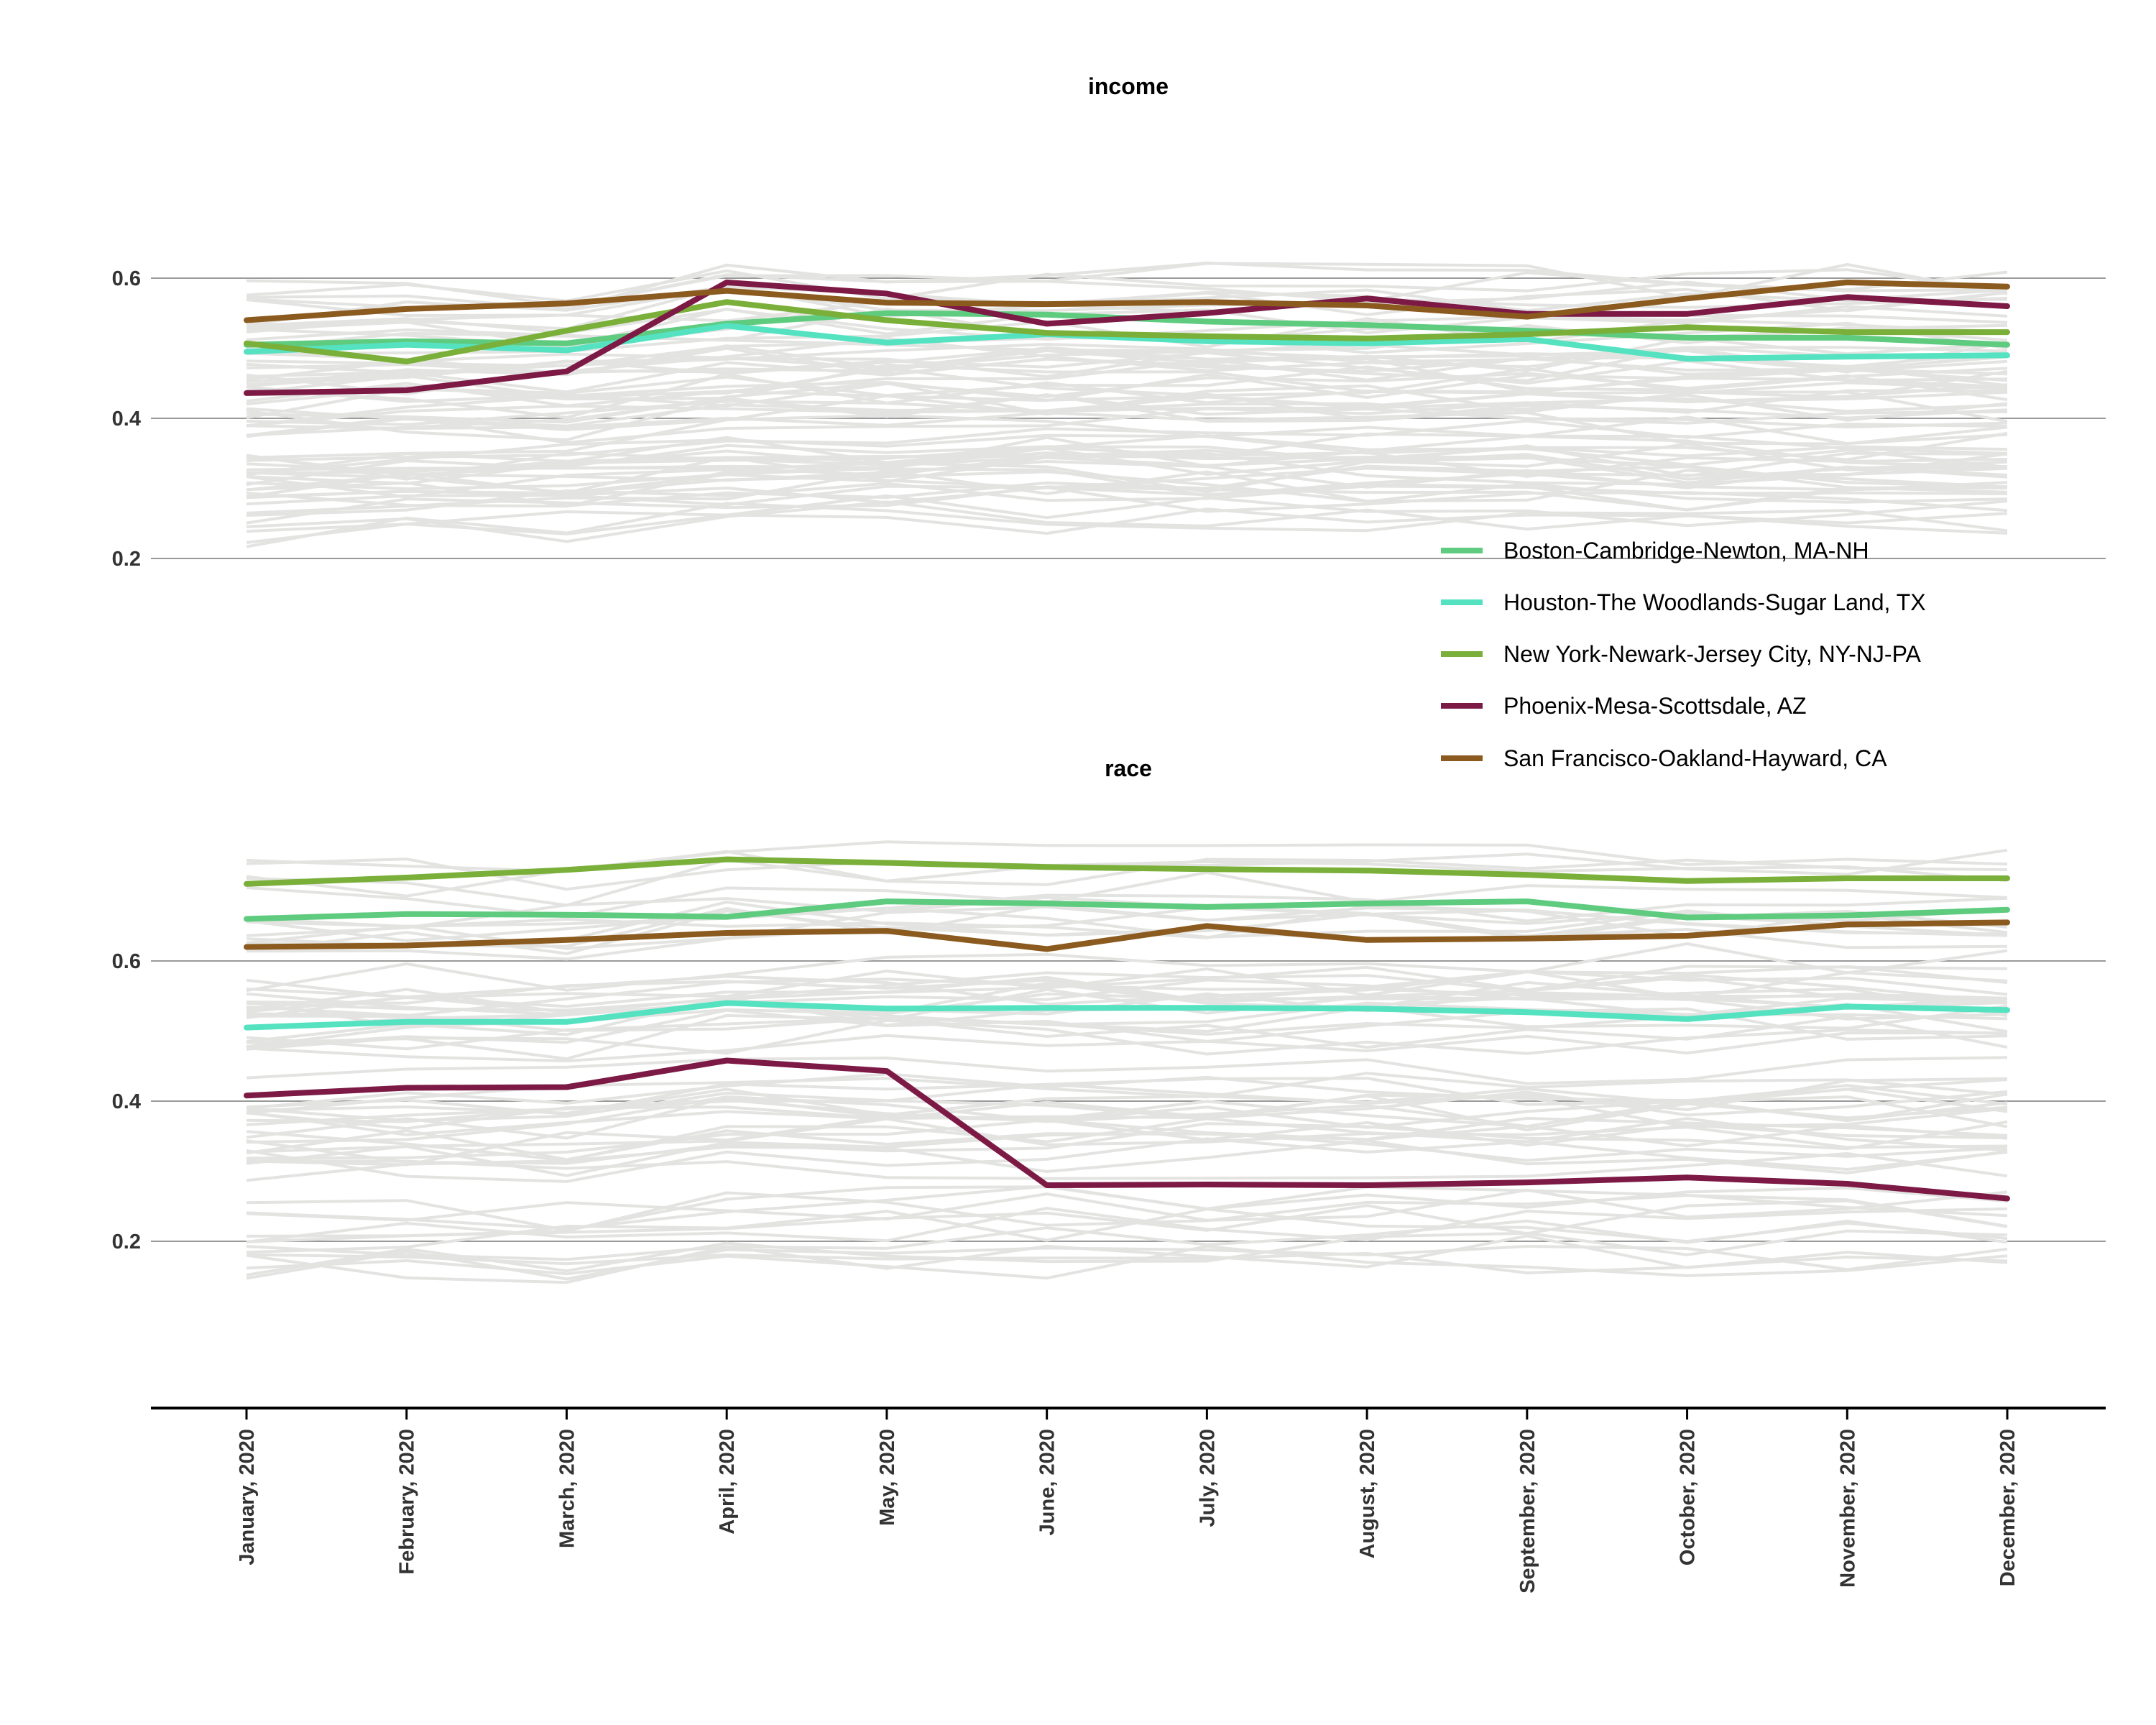 This screenshot has height=1725, width=2156. I want to click on x-tick-label: January, 2020, so click(248, 1497).